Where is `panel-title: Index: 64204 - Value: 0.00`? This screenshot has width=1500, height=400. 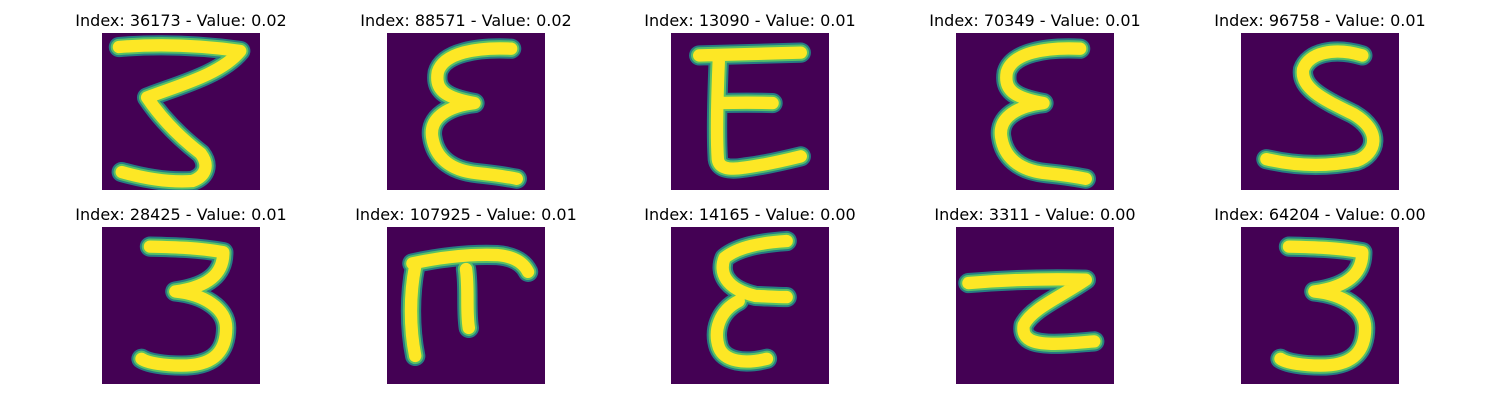
panel-title: Index: 64204 - Value: 0.00 is located at coordinates (1320, 214).